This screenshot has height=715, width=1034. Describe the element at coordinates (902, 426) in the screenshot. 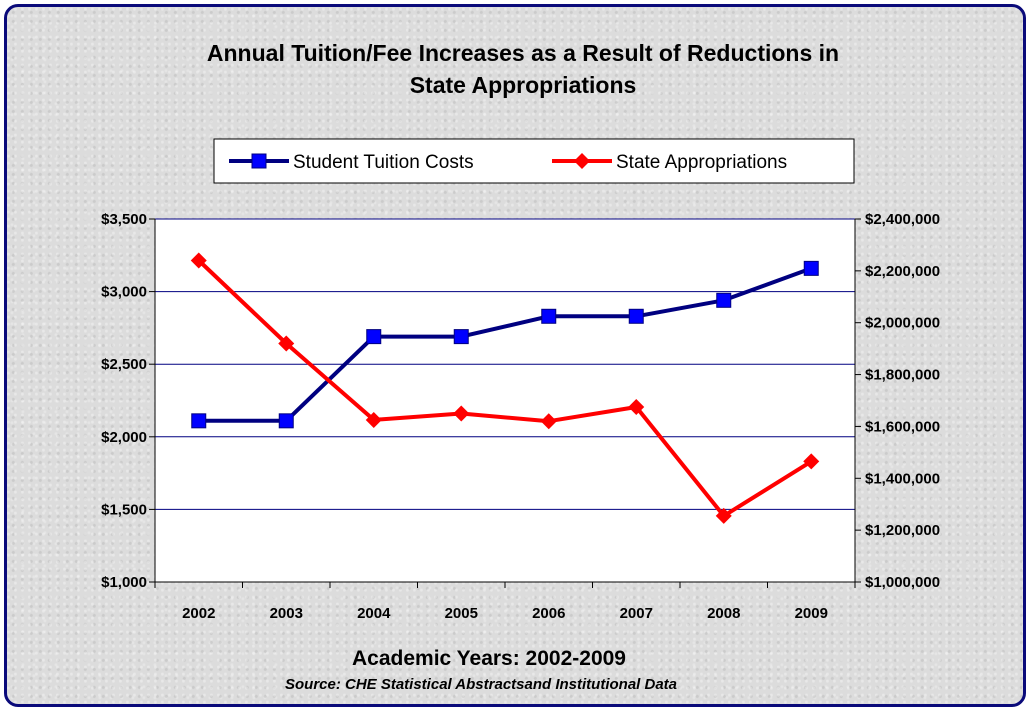

I see `y-right-tick-label: $1,600,000` at that location.